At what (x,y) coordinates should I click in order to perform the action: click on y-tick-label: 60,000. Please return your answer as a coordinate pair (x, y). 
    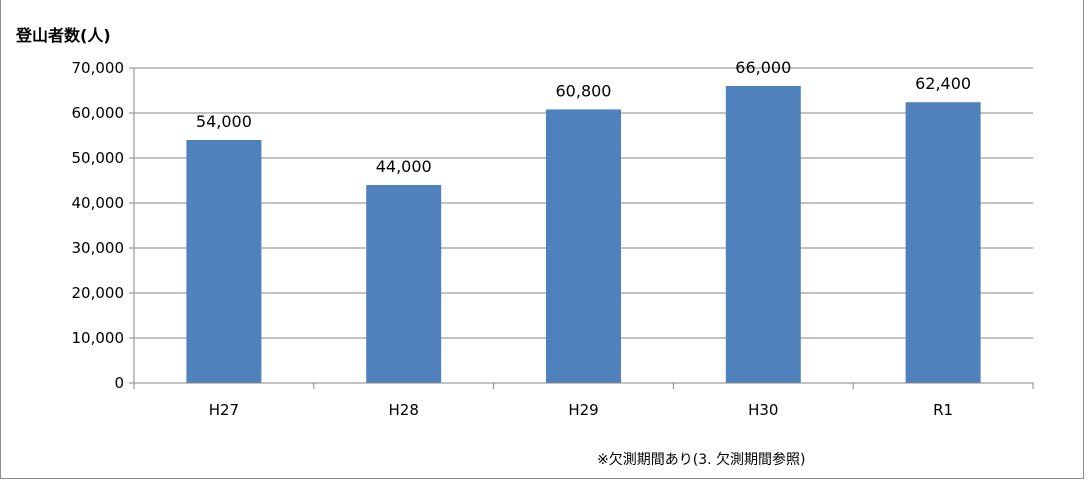
    Looking at the image, I should click on (98, 113).